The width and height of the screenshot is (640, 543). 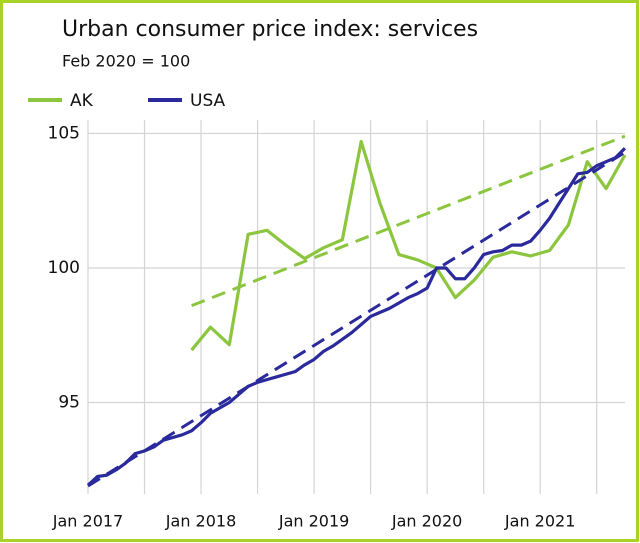 I want to click on x-tick-label: Jan 2018, so click(x=200, y=521).